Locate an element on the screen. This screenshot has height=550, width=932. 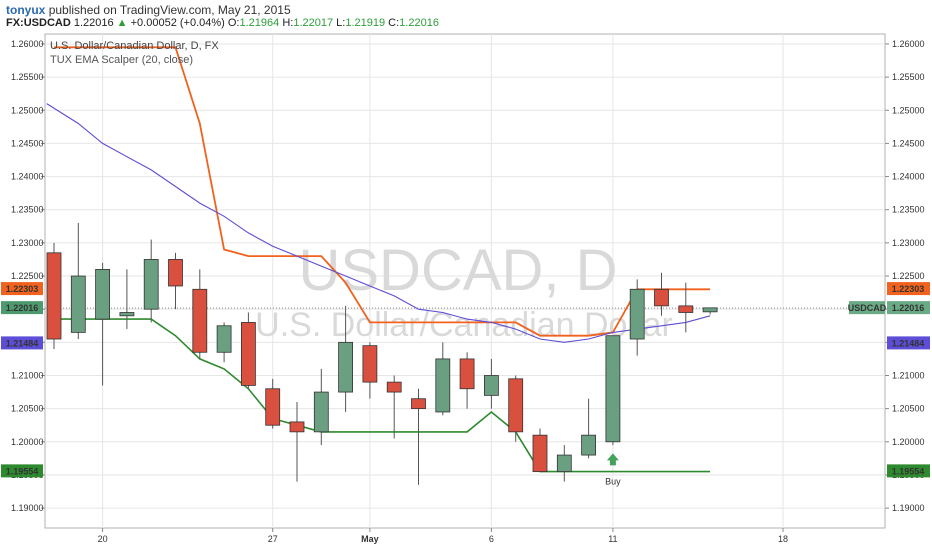
buy-label: Buy is located at coordinates (613, 481).